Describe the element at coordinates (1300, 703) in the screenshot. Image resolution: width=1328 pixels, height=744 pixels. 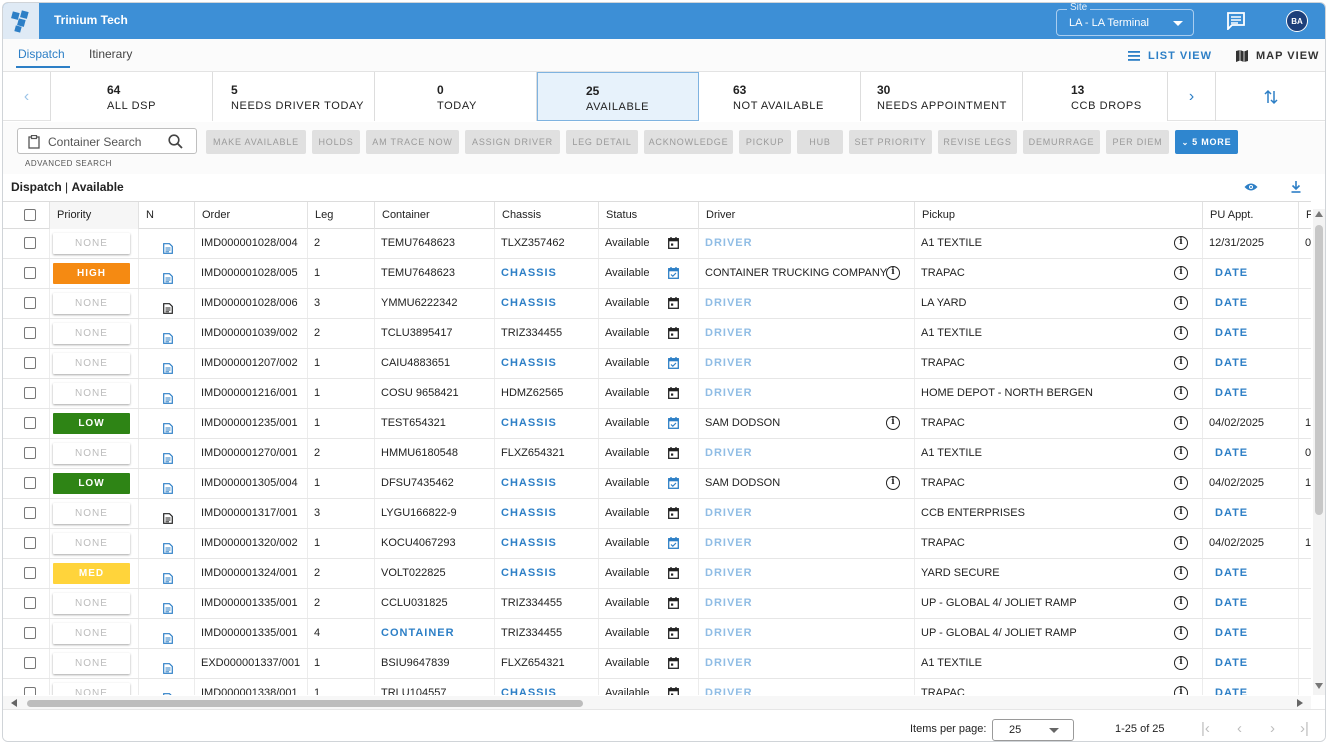
I see `scroll-right-arrow-icon` at that location.